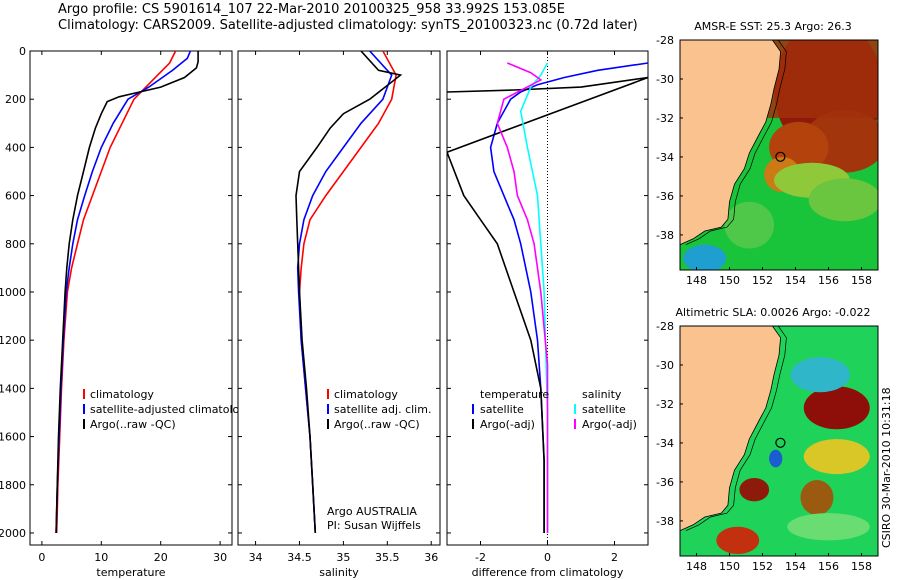  I want to click on panel-annotation: Argo AUSTRALIA, so click(372, 511).